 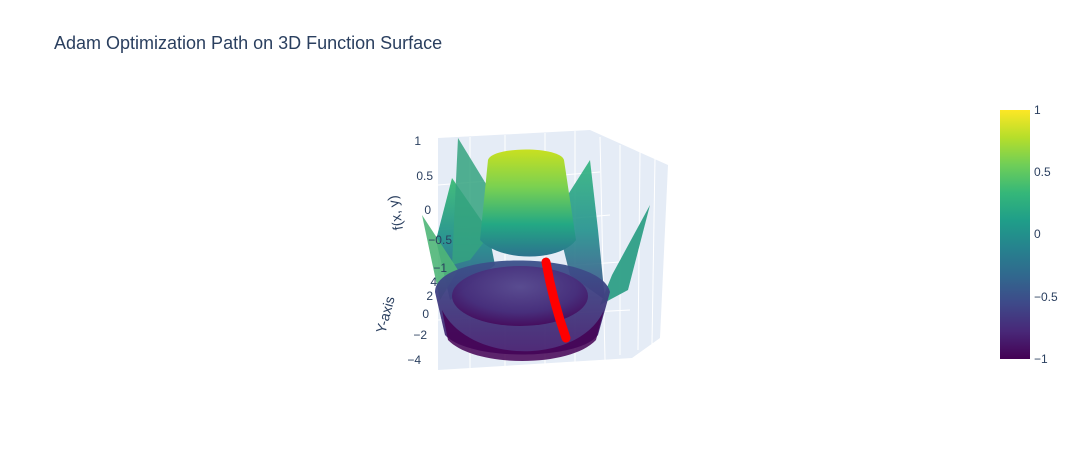 What do you see at coordinates (440, 240) in the screenshot?
I see `z-tick: −0.5` at bounding box center [440, 240].